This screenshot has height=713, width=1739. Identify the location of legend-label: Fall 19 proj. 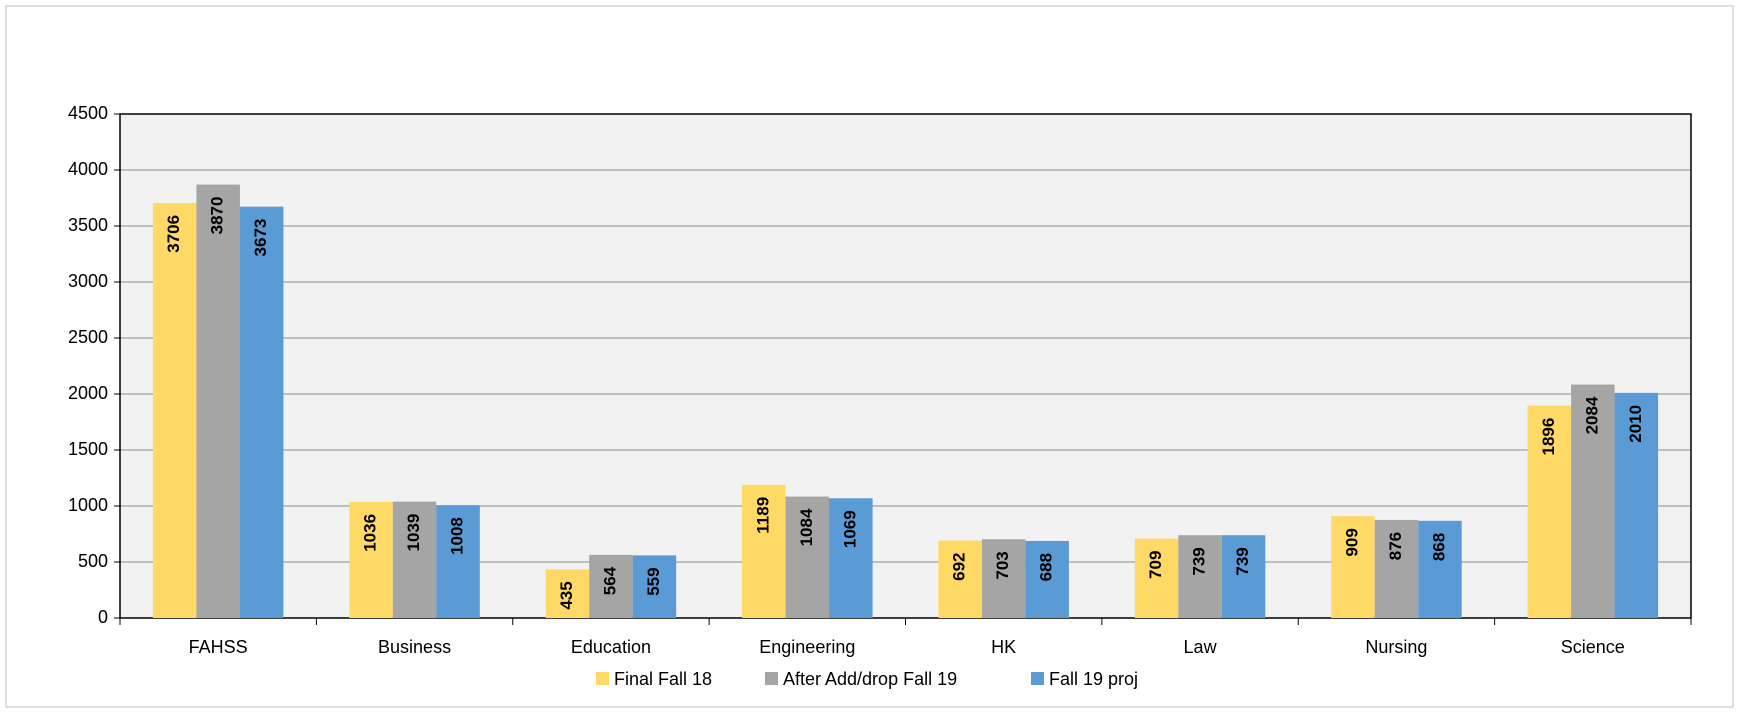
(1093, 679).